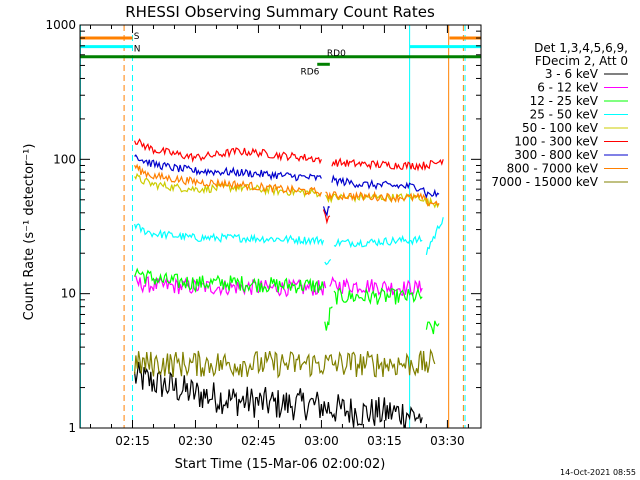 This screenshot has width=640, height=480. What do you see at coordinates (137, 50) in the screenshot?
I see `flag-label-n: N` at bounding box center [137, 50].